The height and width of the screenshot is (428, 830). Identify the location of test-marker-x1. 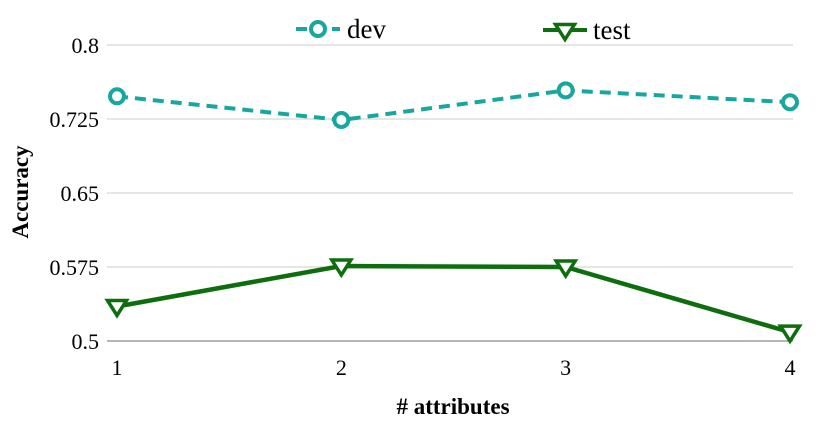
(117, 308).